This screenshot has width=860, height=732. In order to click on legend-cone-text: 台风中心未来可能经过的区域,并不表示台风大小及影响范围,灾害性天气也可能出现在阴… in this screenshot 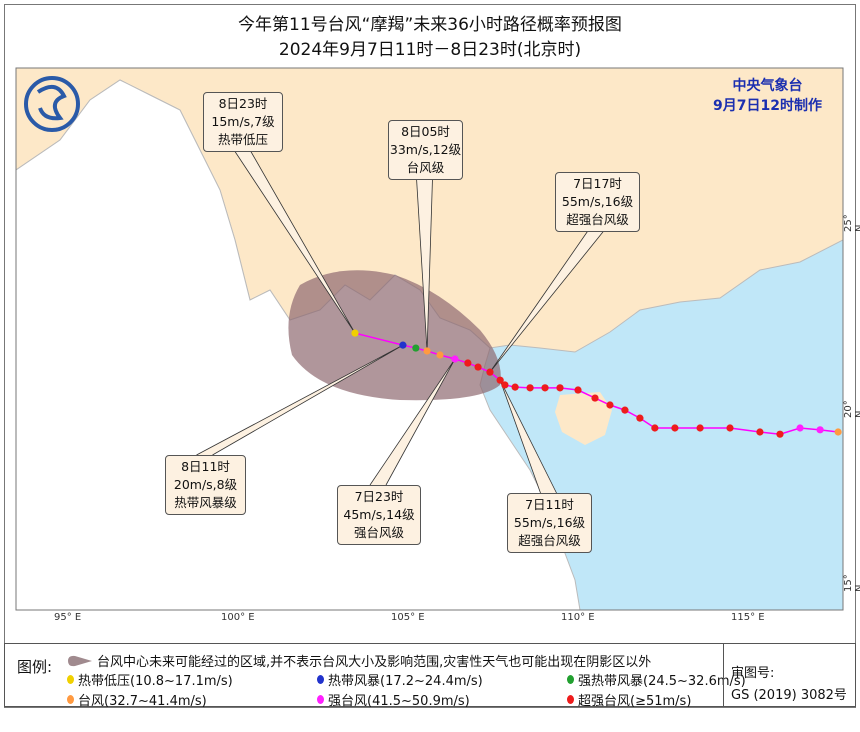, I will do `click(374, 662)`.